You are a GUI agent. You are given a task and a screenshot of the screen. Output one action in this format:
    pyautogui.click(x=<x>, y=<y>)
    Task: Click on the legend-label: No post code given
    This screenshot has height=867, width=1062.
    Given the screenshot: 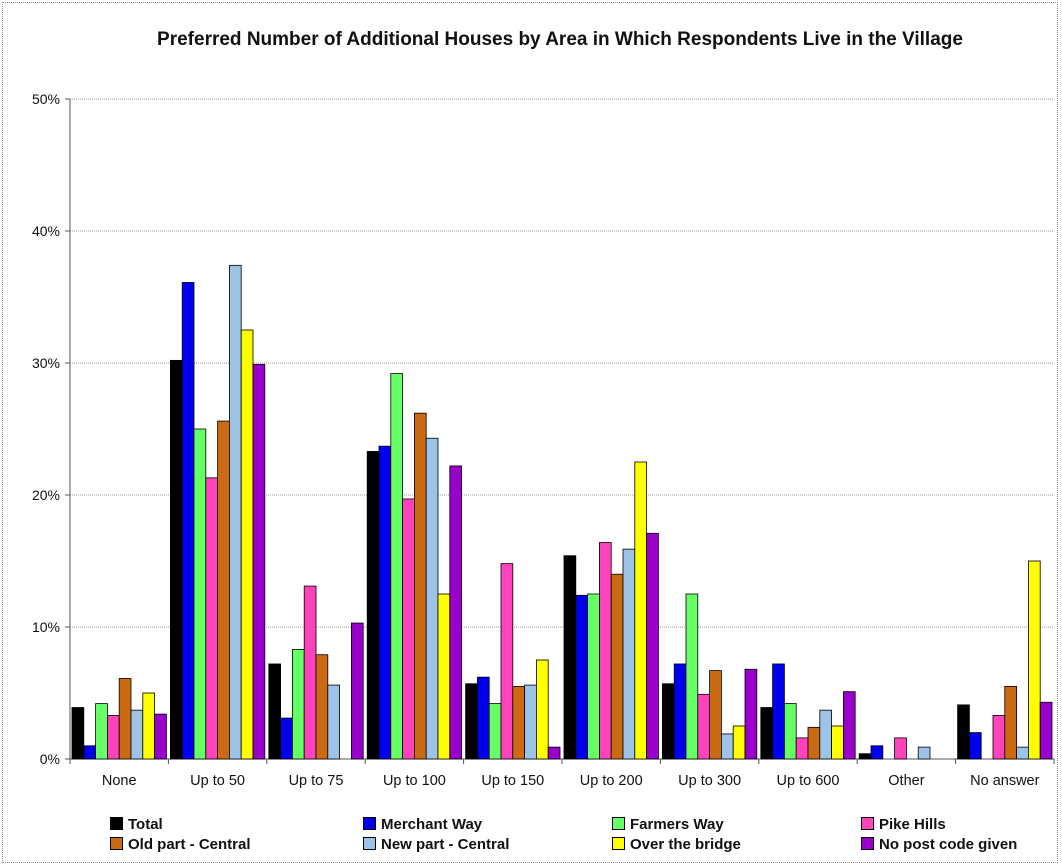 What is the action you would take?
    pyautogui.click(x=948, y=844)
    